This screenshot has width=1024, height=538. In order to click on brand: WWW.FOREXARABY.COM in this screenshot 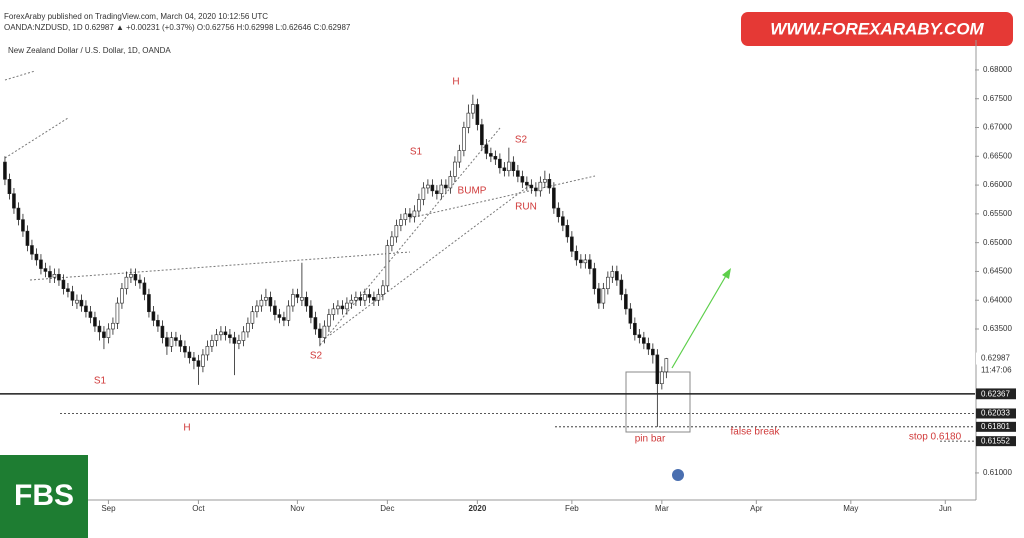, I will do `click(877, 28)`.